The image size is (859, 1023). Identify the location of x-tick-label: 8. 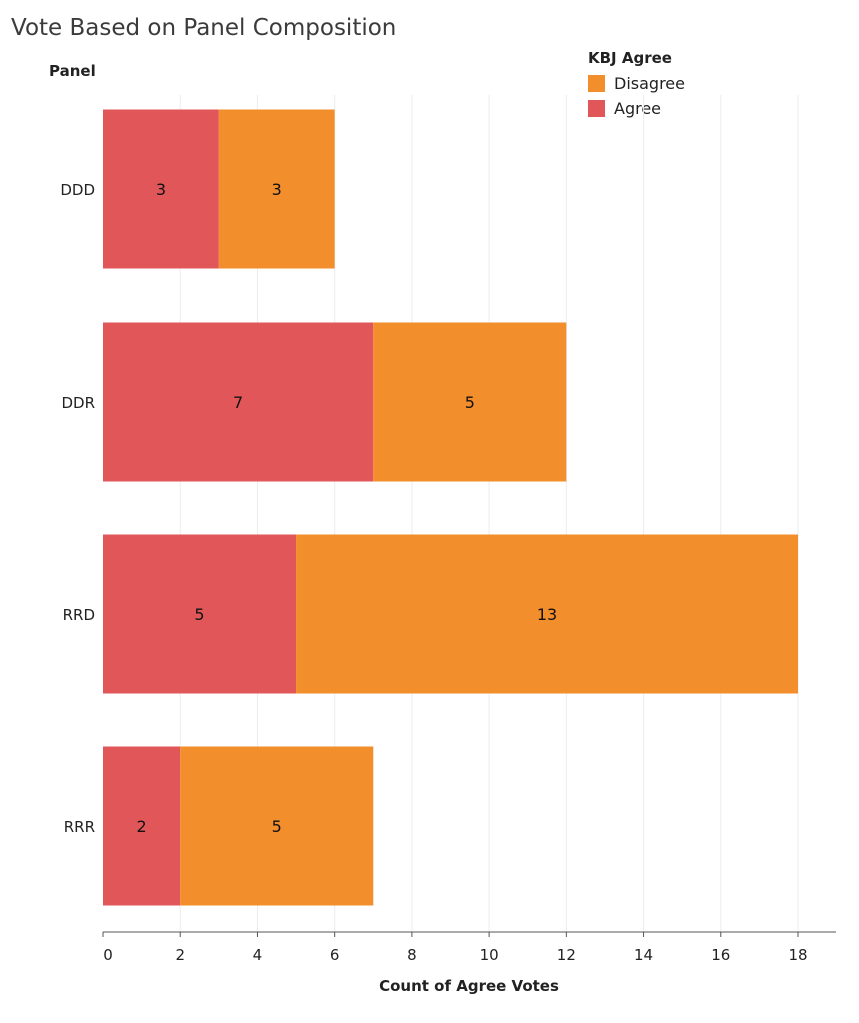
(412, 955).